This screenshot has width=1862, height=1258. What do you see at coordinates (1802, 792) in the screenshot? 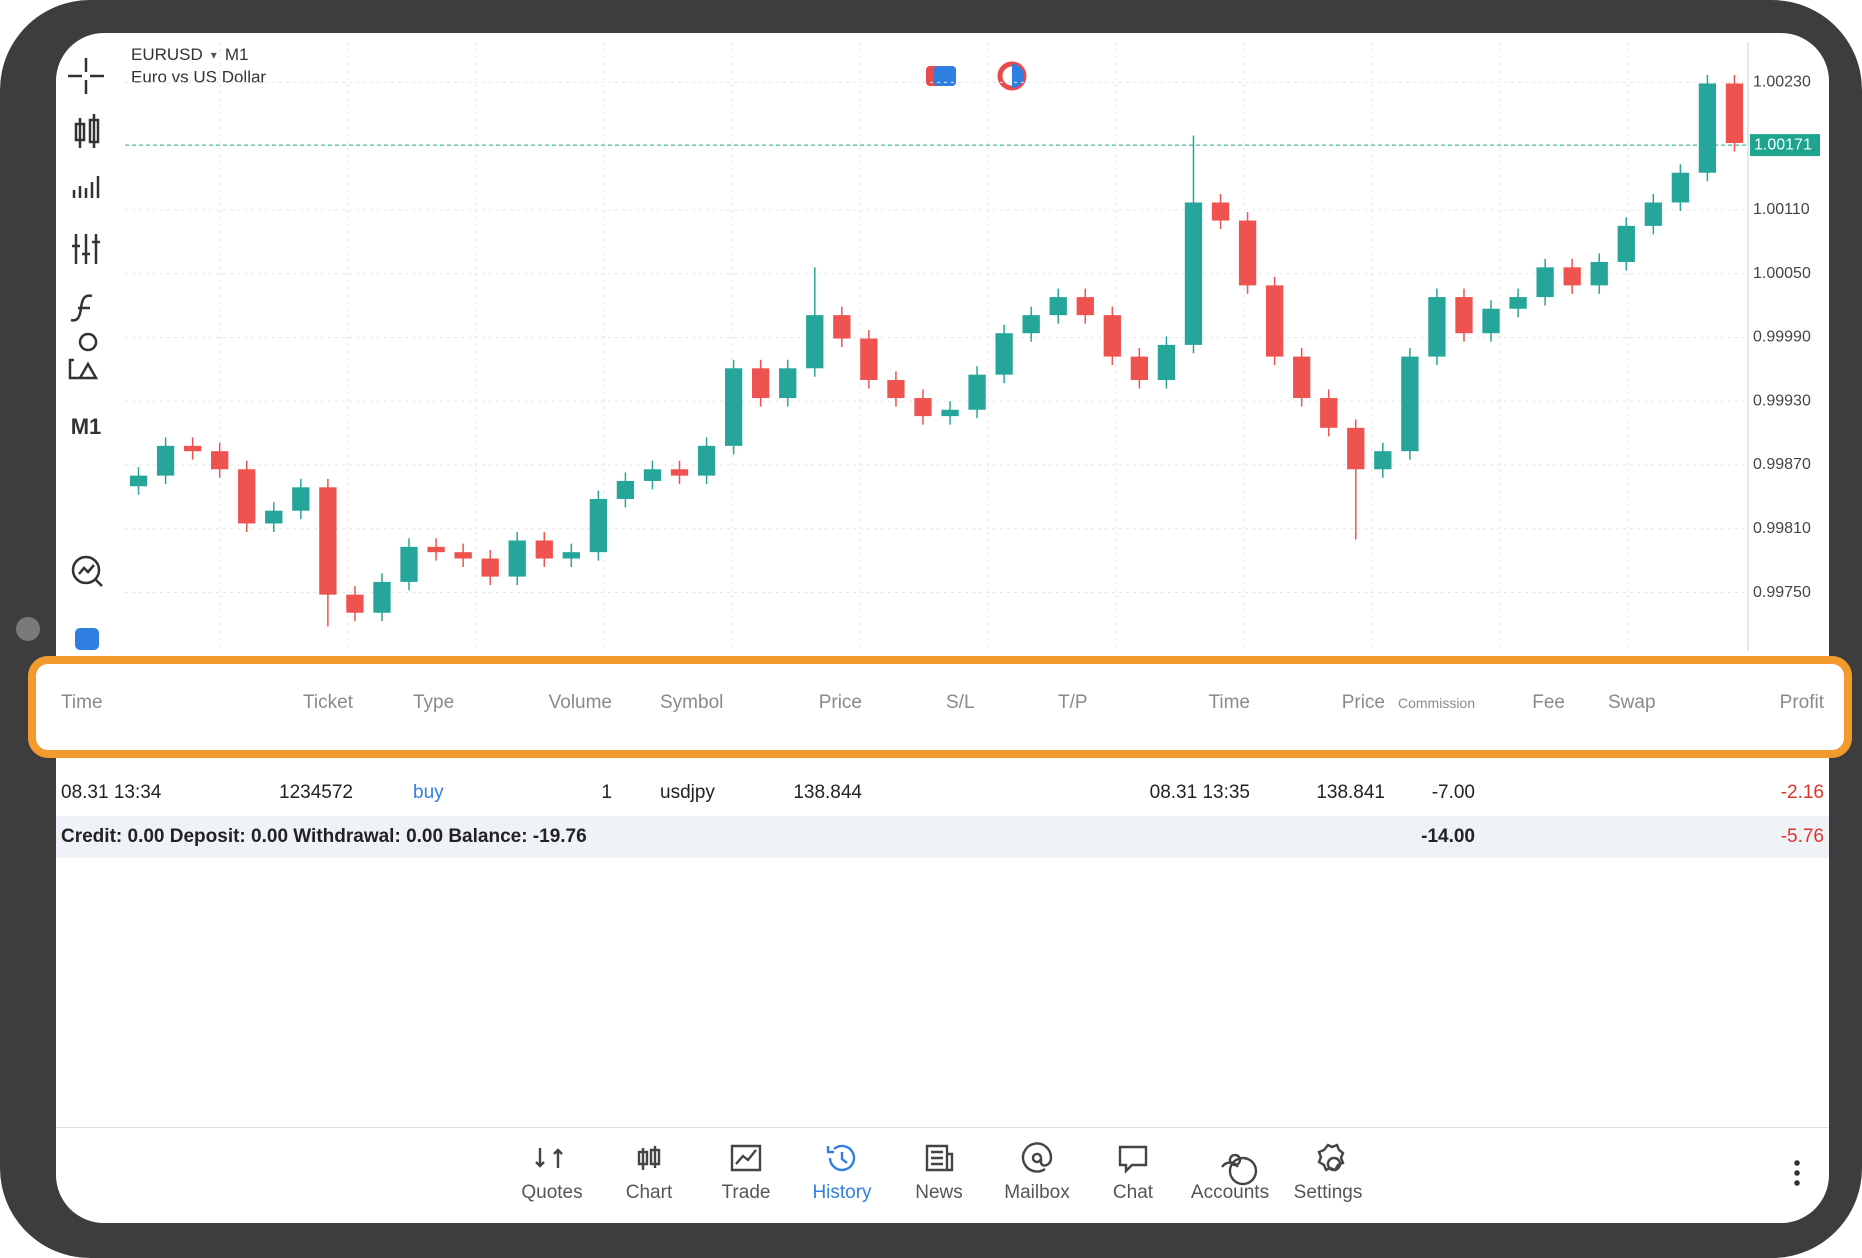
I see `table-cell: -2.16` at bounding box center [1802, 792].